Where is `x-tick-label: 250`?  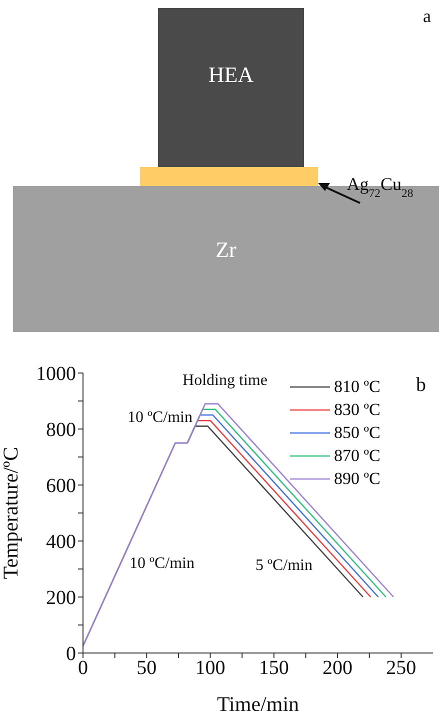
x-tick-label: 250 is located at coordinates (401, 668).